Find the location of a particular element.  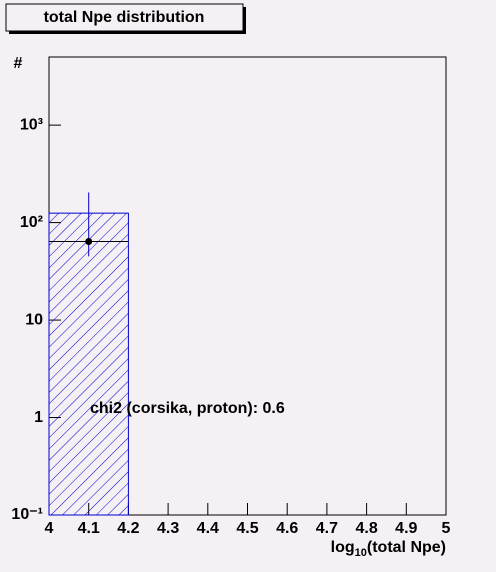

chart-title: total Npe distribution is located at coordinates (124, 17).